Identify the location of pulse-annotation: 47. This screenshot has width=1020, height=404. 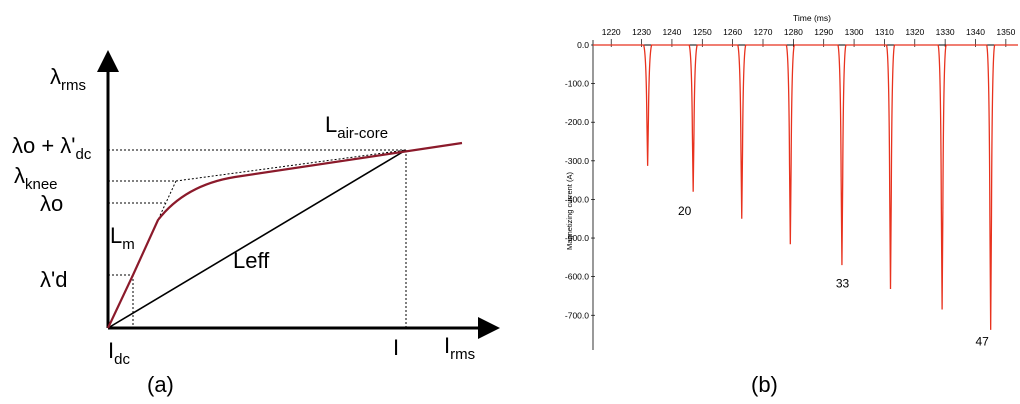
(983, 341).